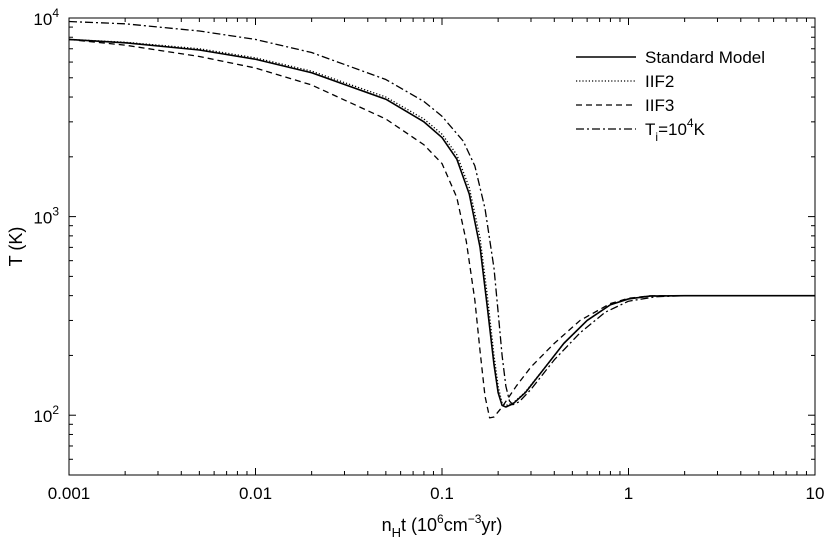 This screenshot has width=830, height=548. I want to click on x-axis-label-sup: 6, so click(440, 519).